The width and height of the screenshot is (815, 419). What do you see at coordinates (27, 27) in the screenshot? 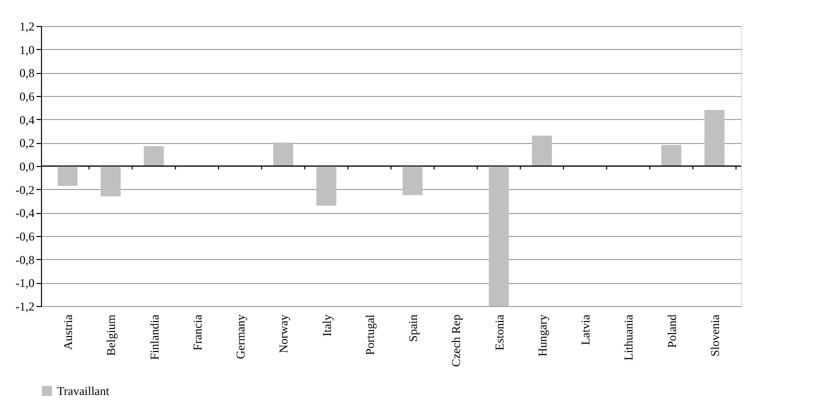
I see `y-tick-label: 1,2` at bounding box center [27, 27].